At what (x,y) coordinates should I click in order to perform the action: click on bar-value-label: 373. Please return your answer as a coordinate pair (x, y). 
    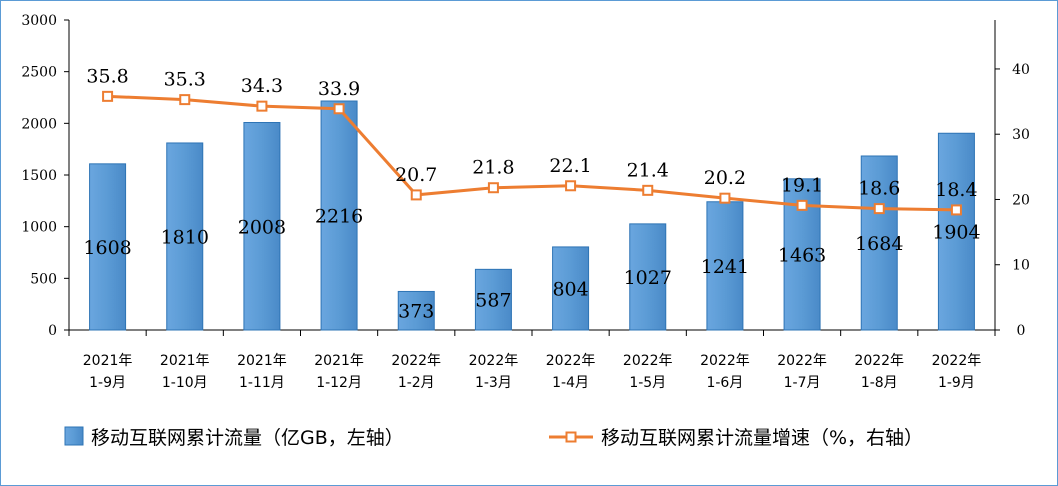
    Looking at the image, I should click on (416, 312).